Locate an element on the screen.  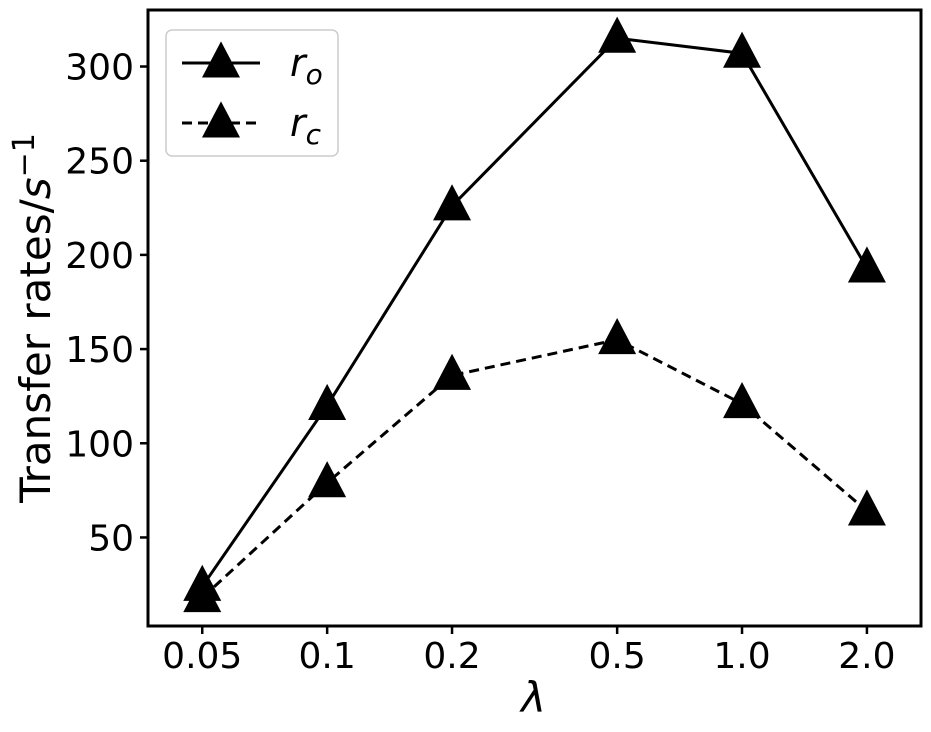
y-tick-label: 150 is located at coordinates (99, 350).